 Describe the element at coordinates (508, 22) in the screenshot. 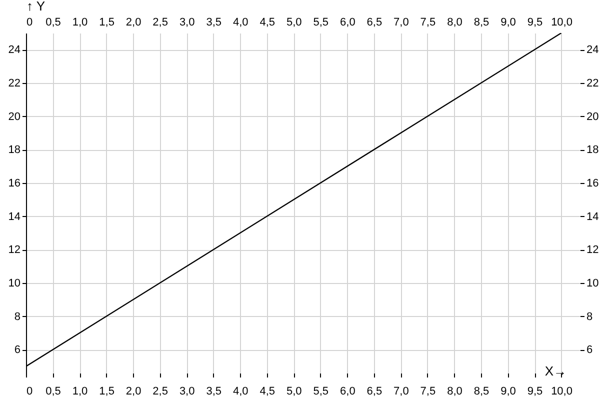

I see `x-tick-label: 9,0` at that location.